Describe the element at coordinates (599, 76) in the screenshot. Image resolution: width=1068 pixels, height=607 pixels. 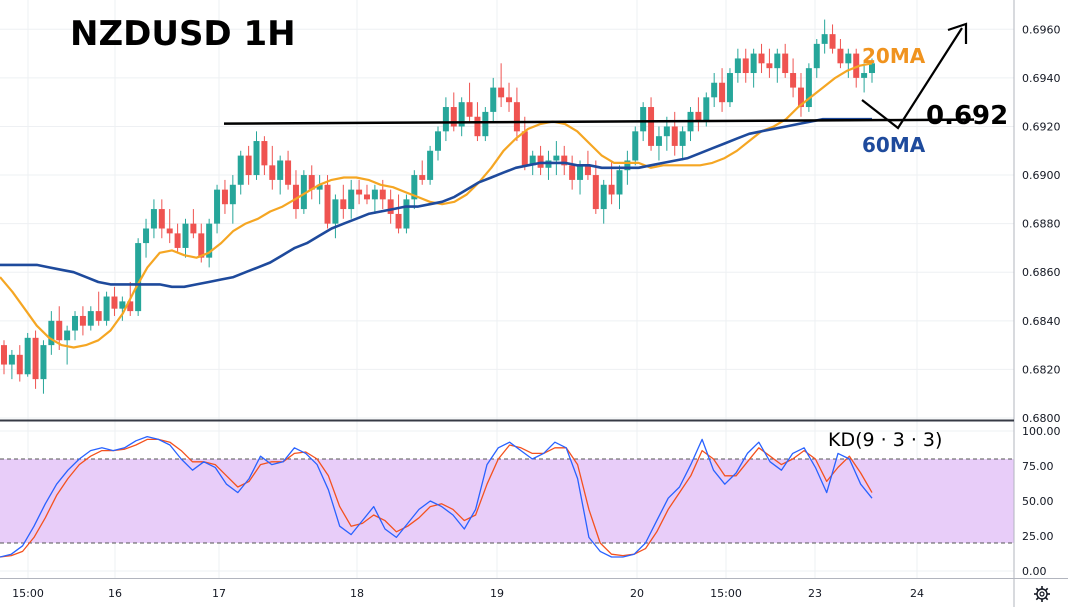
I see `annotation-overlays` at that location.